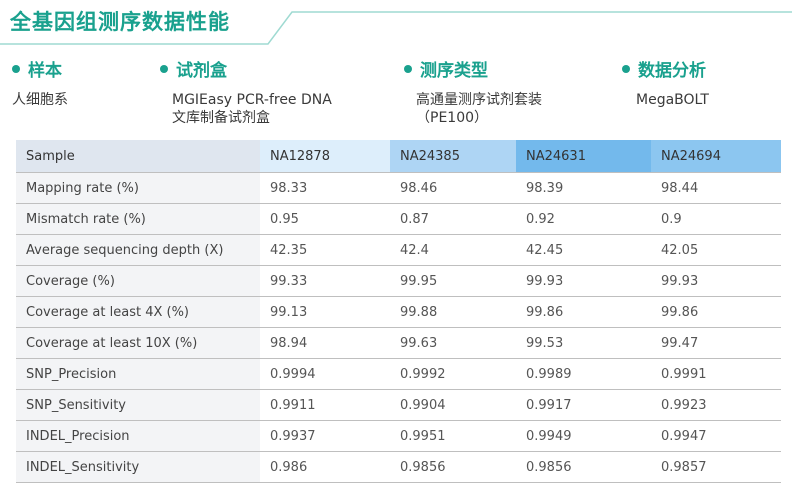 The height and width of the screenshot is (485, 800). I want to click on cell-value: 0.9951, so click(423, 436).